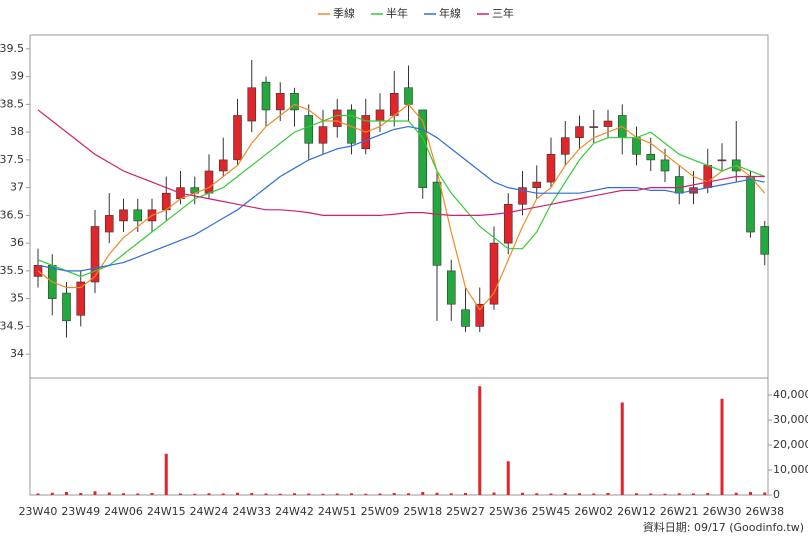 This screenshot has height=544, width=808. What do you see at coordinates (380, 511) in the screenshot?
I see `x-tick-label: 25W09` at bounding box center [380, 511].